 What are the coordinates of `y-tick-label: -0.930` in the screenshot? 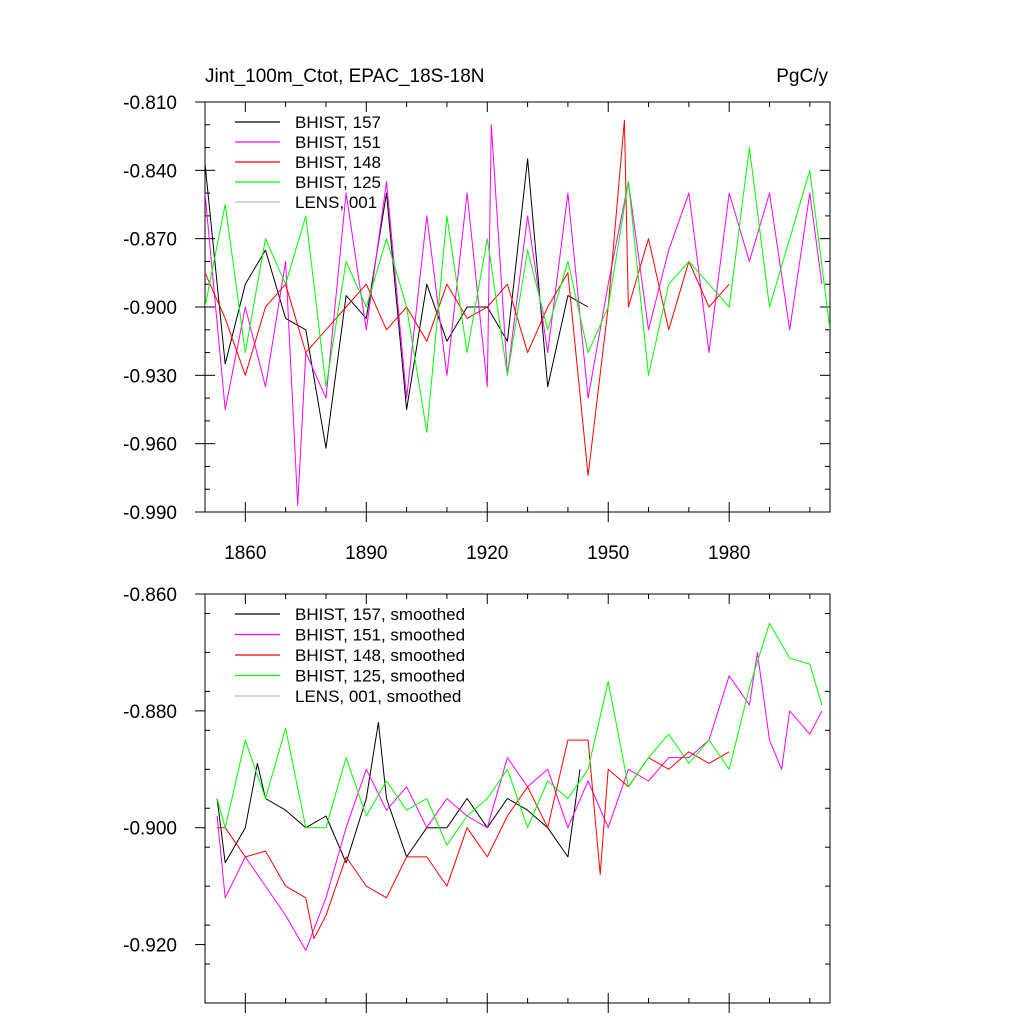 It's located at (150, 376).